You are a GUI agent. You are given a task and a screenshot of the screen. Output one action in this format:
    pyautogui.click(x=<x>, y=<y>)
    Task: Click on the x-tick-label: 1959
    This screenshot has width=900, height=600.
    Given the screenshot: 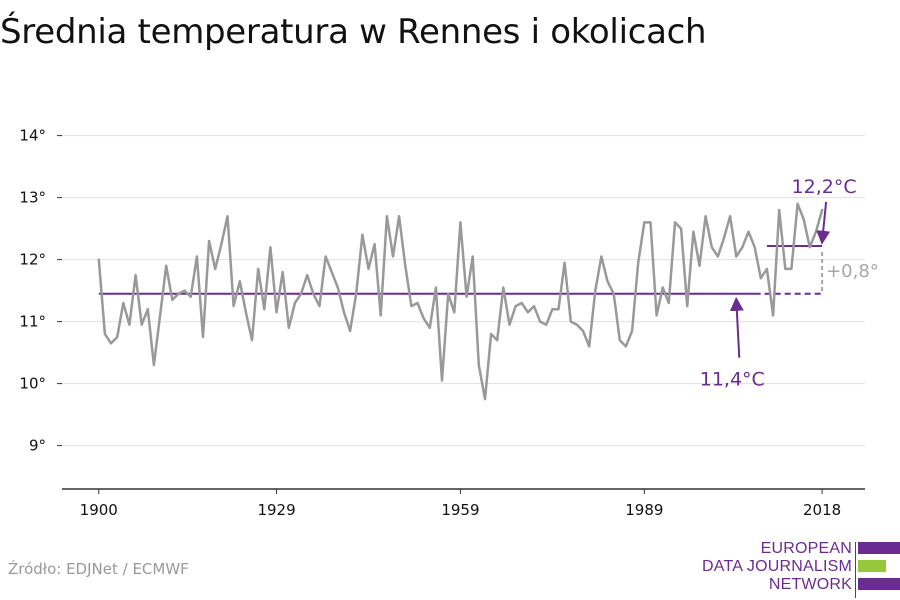 What is the action you would take?
    pyautogui.click(x=460, y=510)
    